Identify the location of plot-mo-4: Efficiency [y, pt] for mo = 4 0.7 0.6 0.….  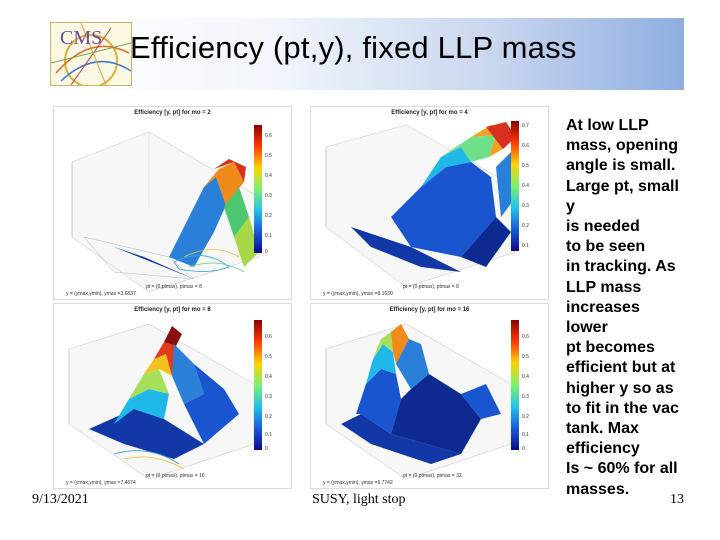
(429, 203).